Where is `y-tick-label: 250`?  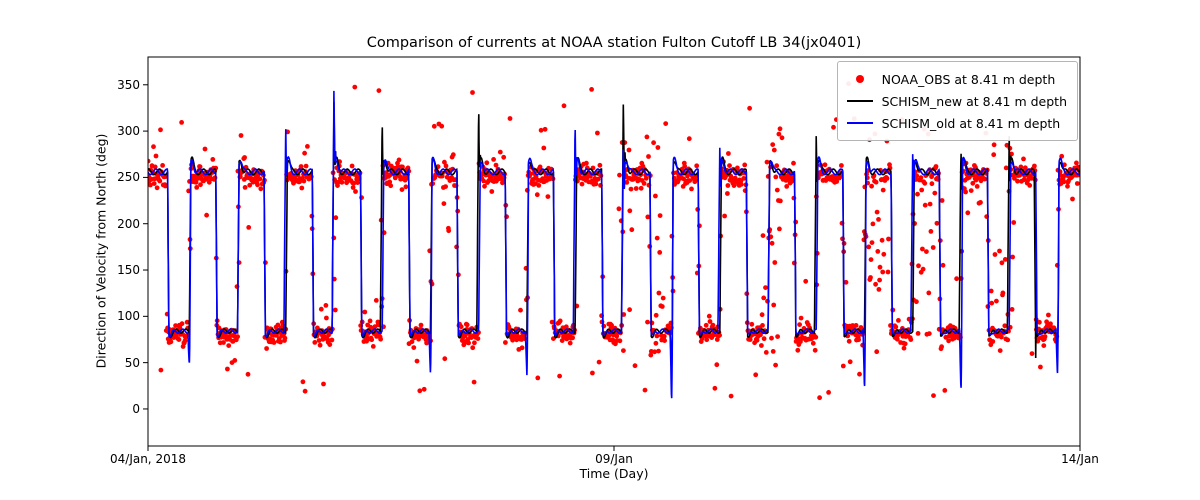 y-tick-label: 250 is located at coordinates (128, 177).